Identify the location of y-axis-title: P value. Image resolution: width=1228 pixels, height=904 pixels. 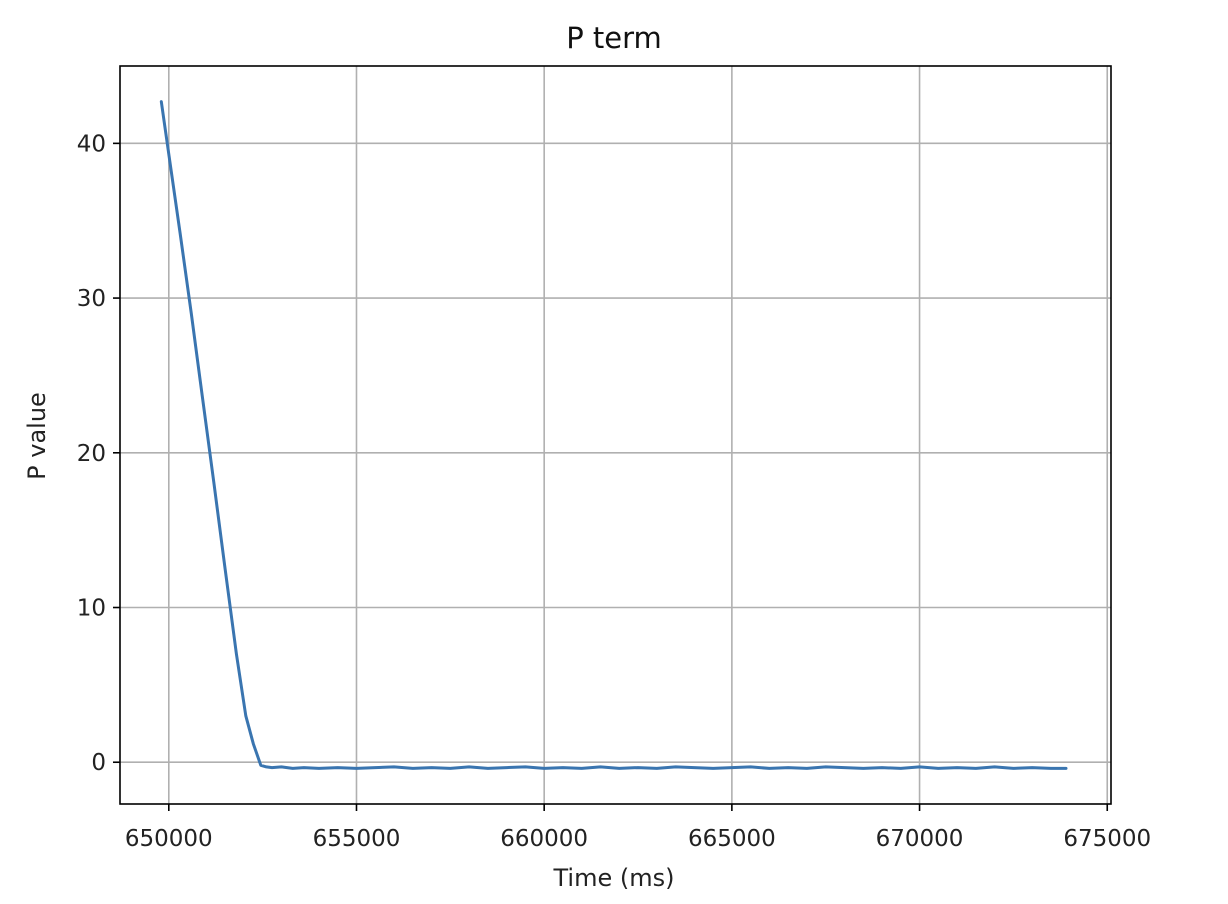
(37, 436).